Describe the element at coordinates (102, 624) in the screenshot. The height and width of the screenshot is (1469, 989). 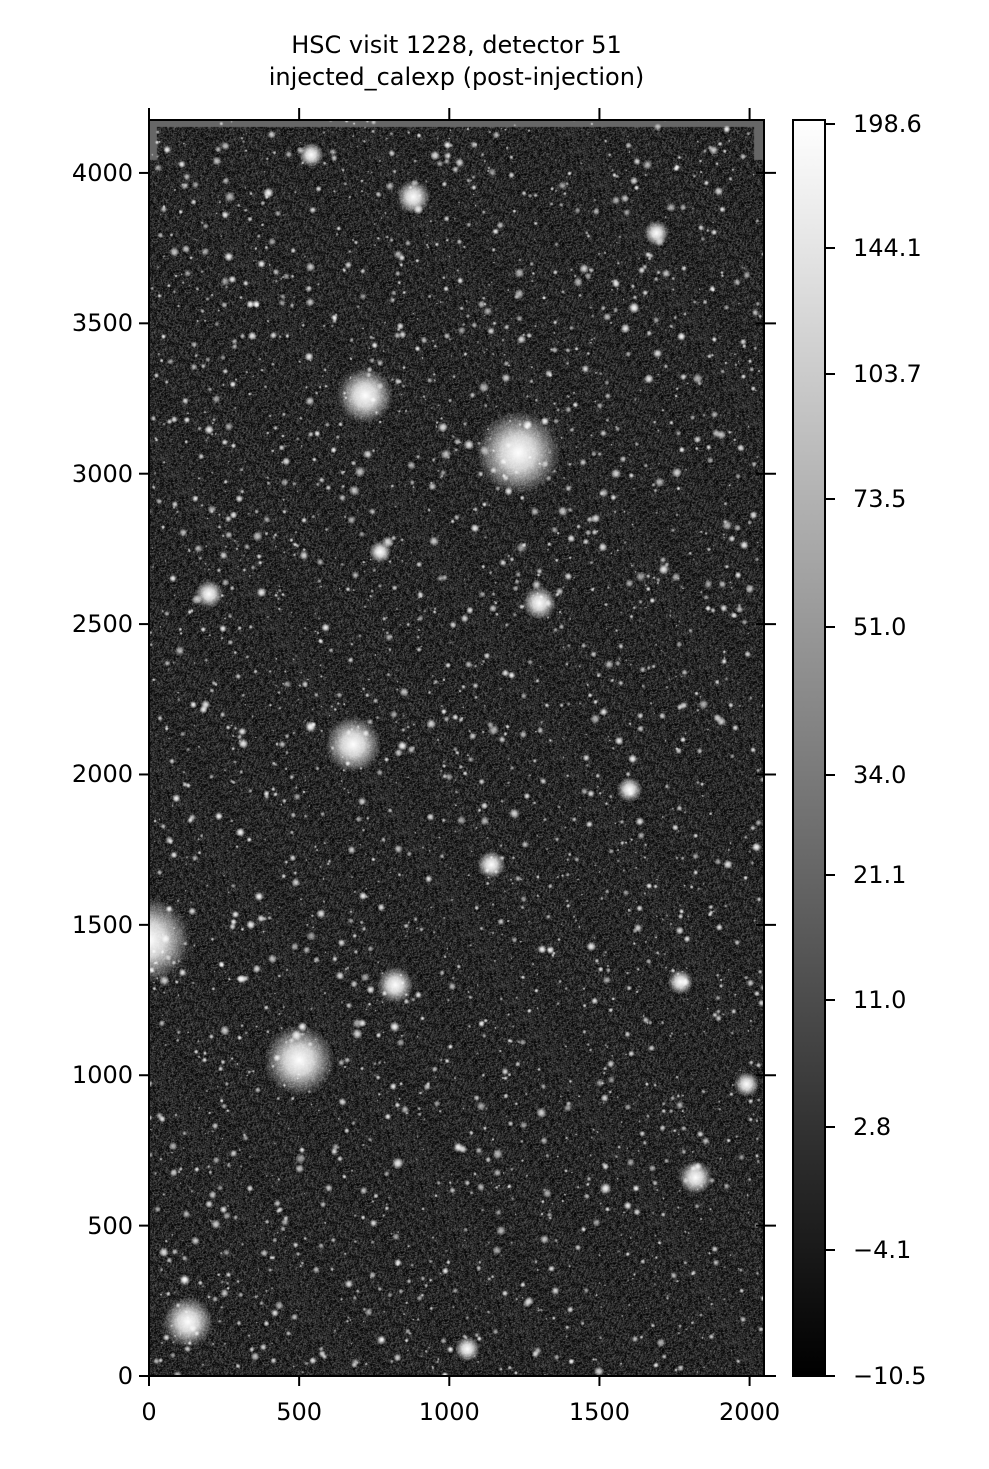
I see `y-tick-label: 2500` at that location.